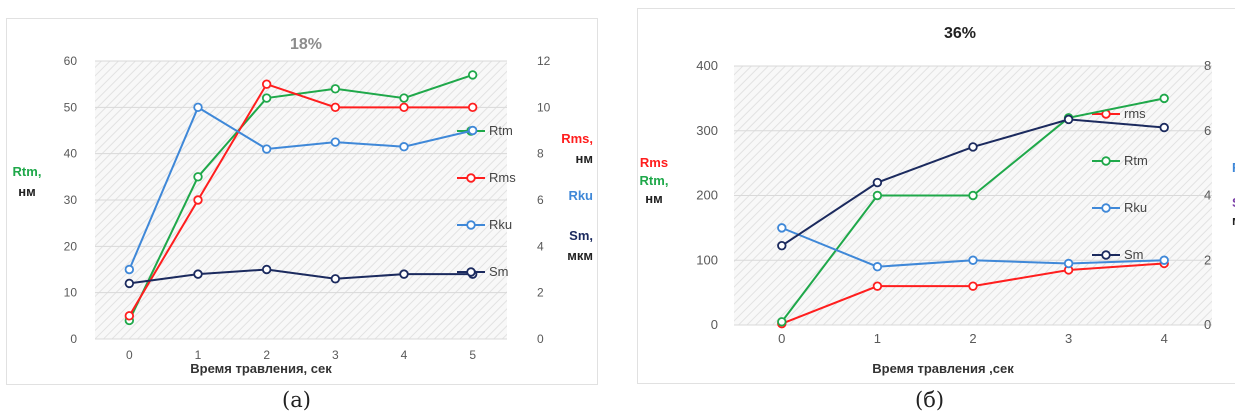 Image resolution: width=1235 pixels, height=419 pixels. Describe the element at coordinates (1135, 113) in the screenshot. I see `legend-label: rms` at that location.